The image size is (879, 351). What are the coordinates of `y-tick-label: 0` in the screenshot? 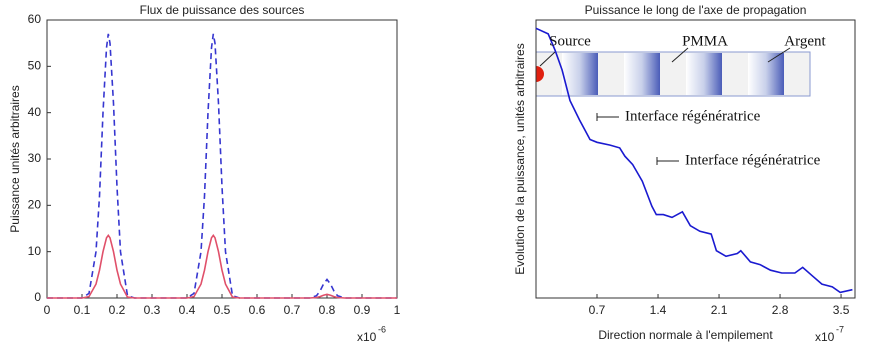 It's located at (37, 297).